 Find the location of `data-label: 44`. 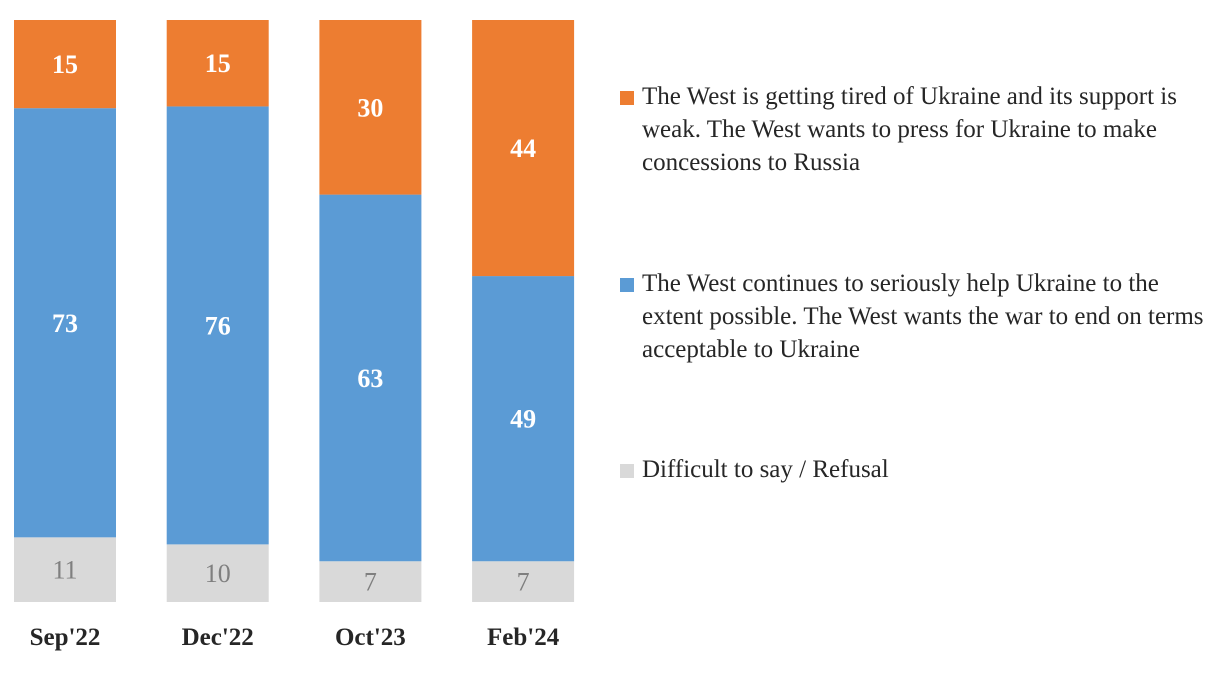

data-label: 44 is located at coordinates (523, 148).